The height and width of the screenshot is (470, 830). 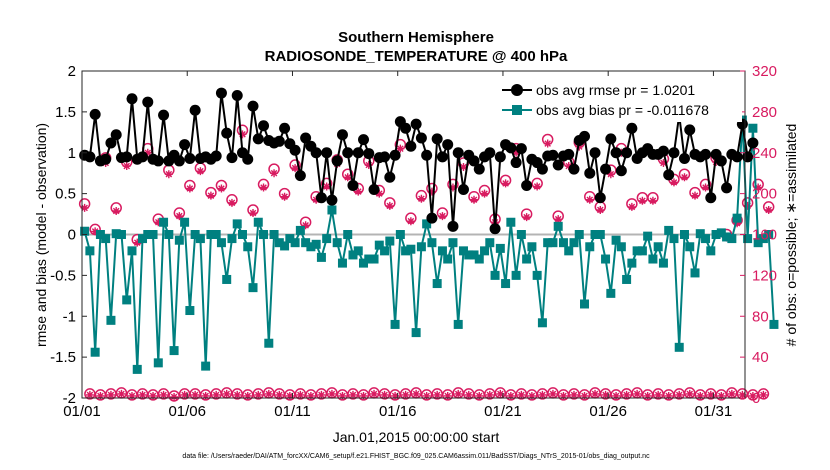 I want to click on legend-rmse-label: obs avg rmse pr = 1.0201, so click(x=615, y=90).